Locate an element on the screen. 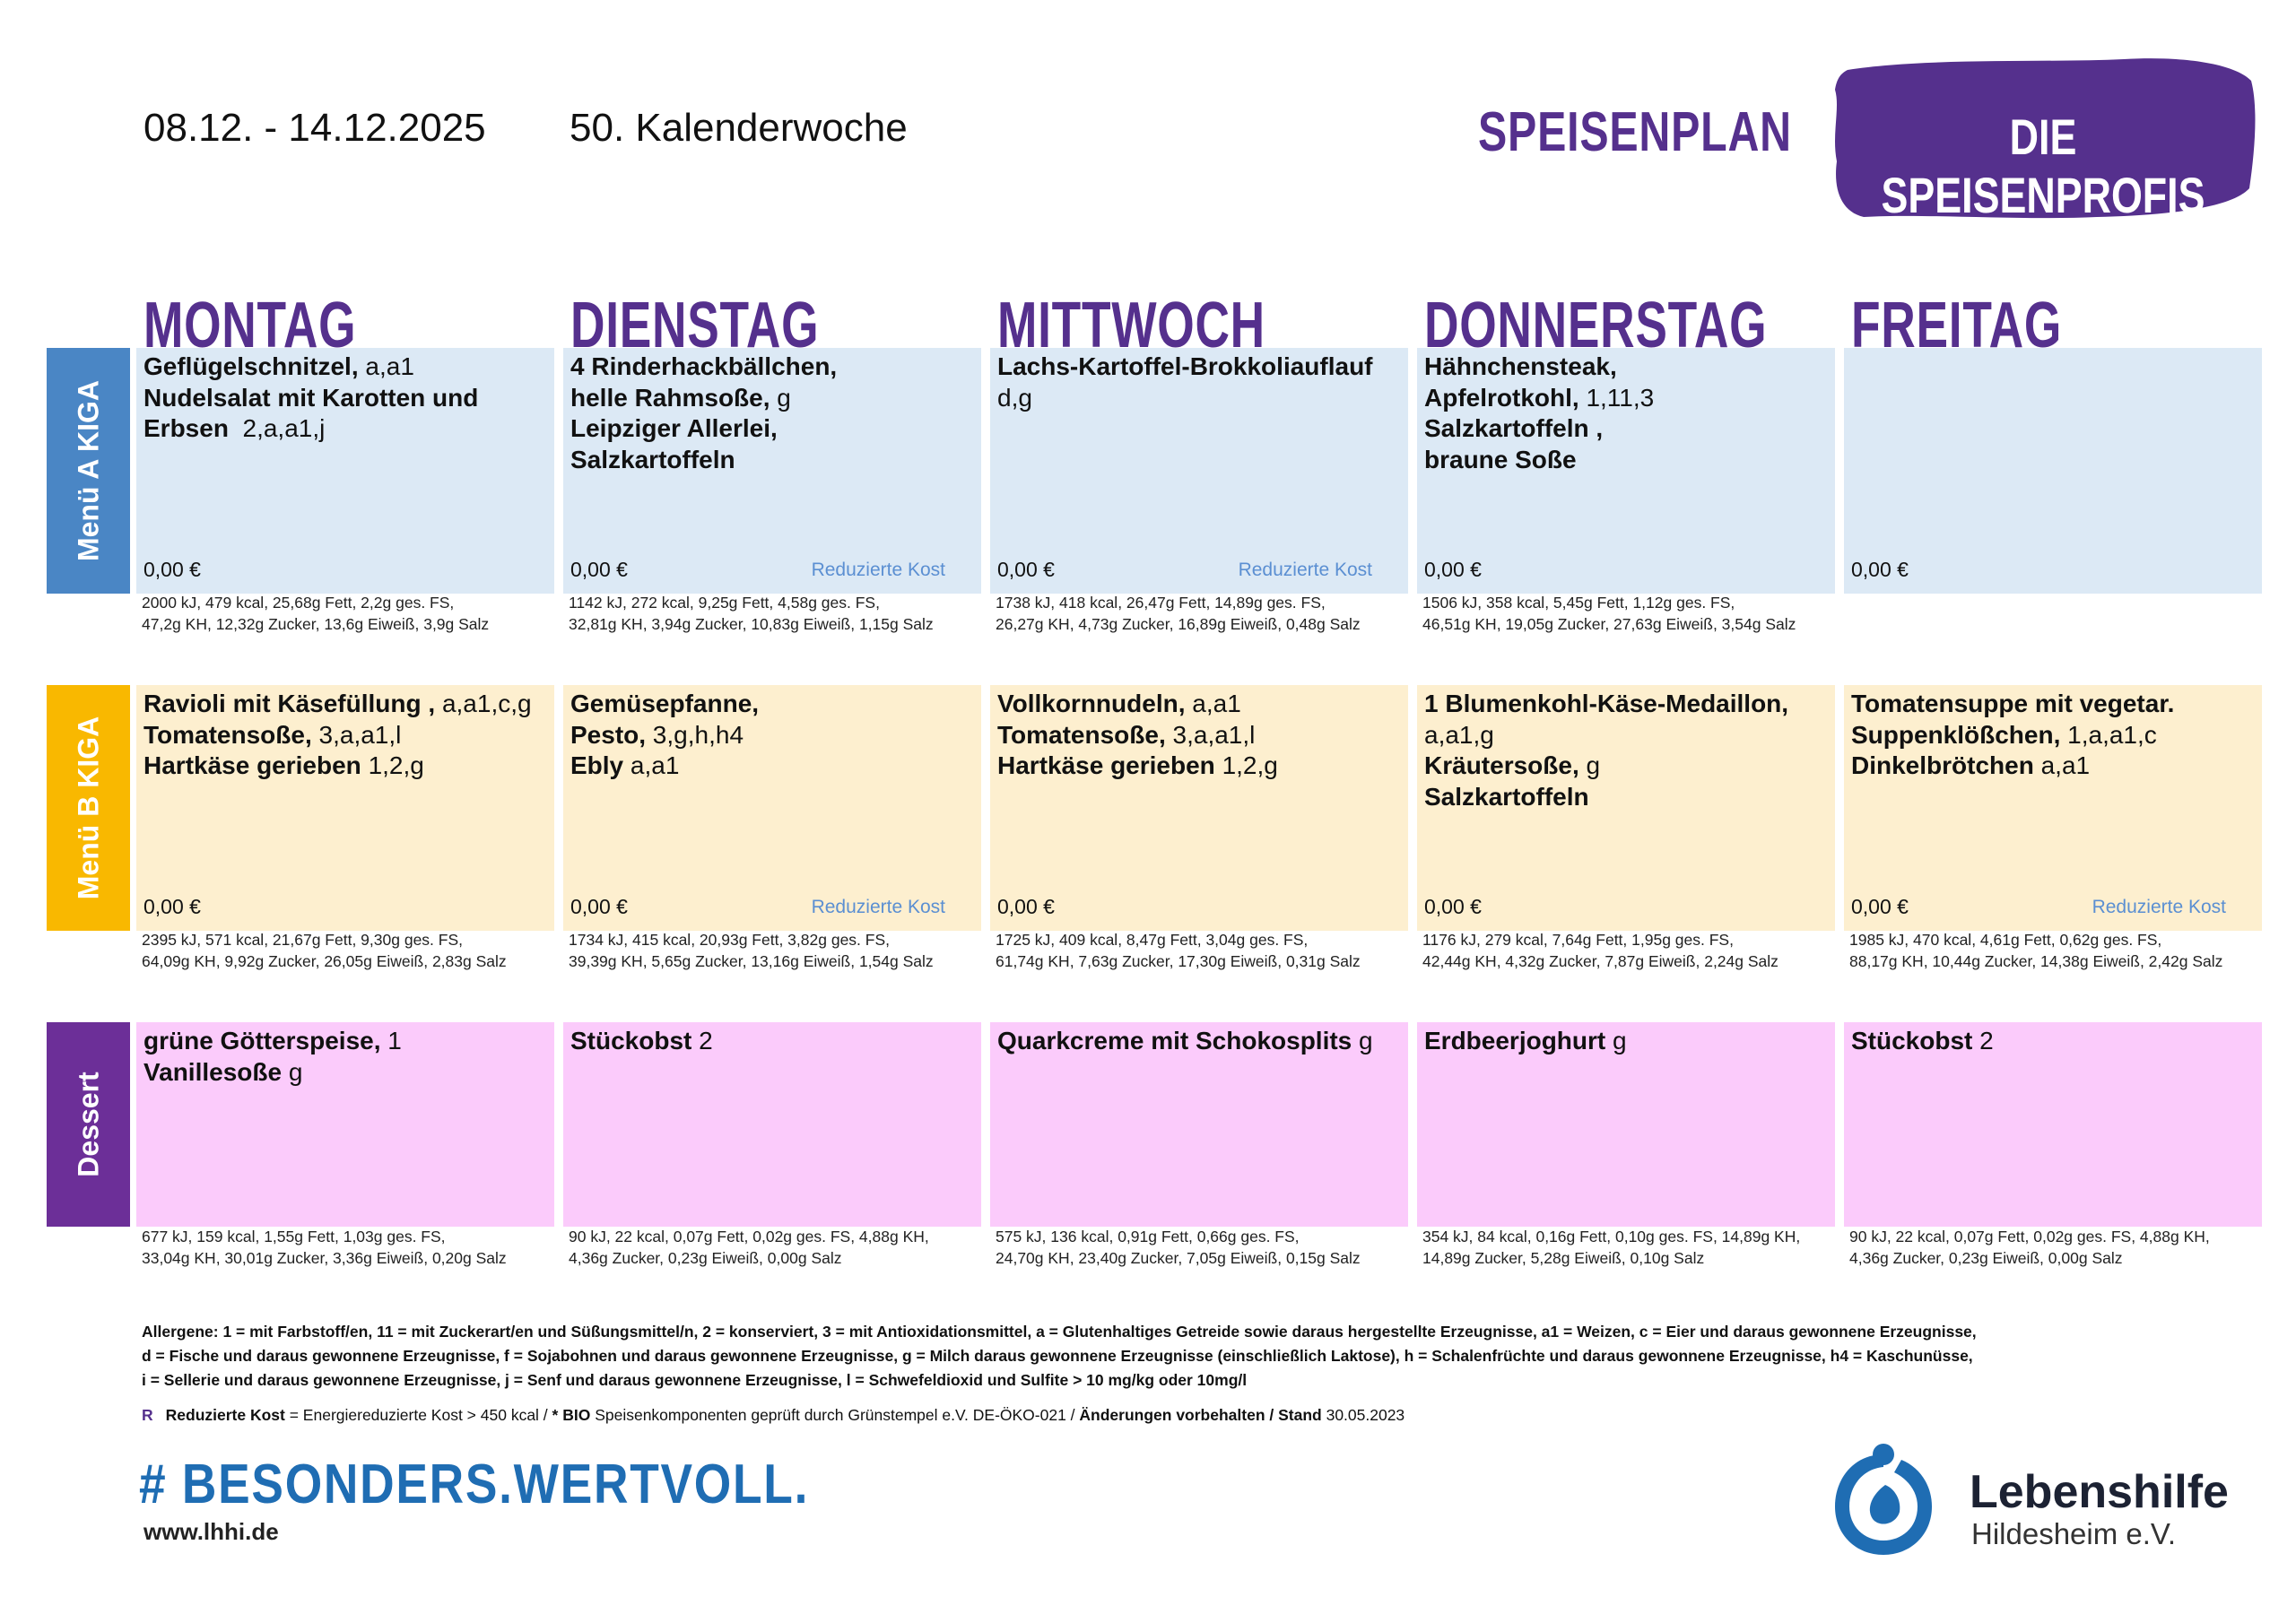  menu-cell: 0,00 € is located at coordinates (2053, 471).